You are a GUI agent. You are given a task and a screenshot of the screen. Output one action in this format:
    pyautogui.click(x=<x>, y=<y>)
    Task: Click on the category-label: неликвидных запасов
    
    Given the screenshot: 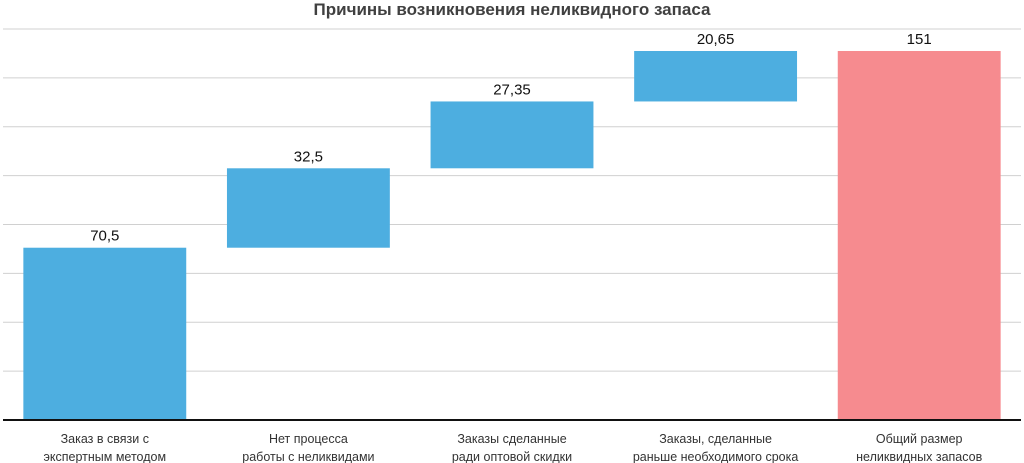 What is the action you would take?
    pyautogui.click(x=919, y=456)
    